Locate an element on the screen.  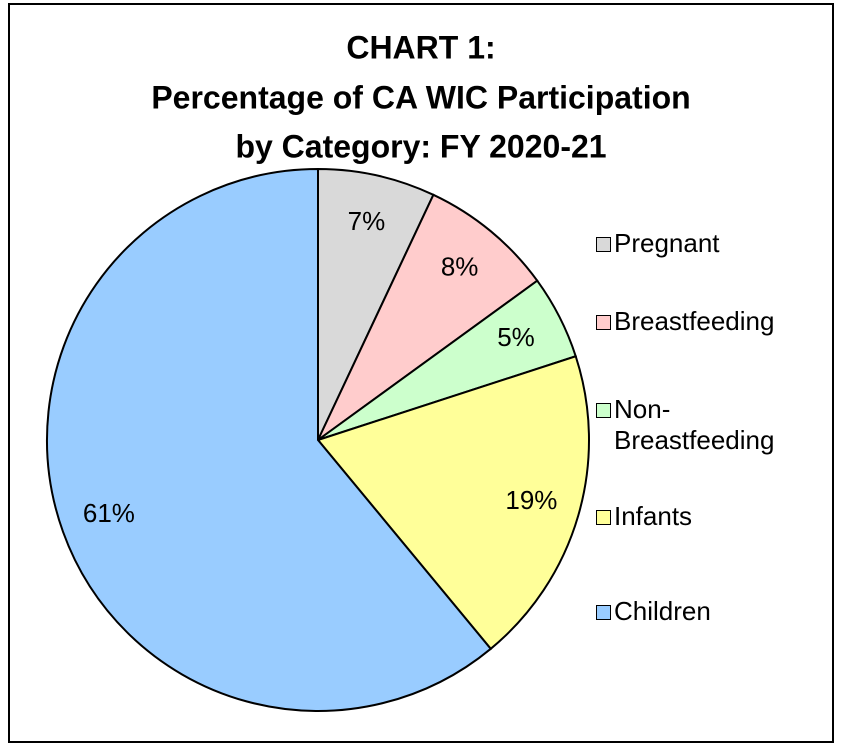
legend-item: Pregnant is located at coordinates (658, 243).